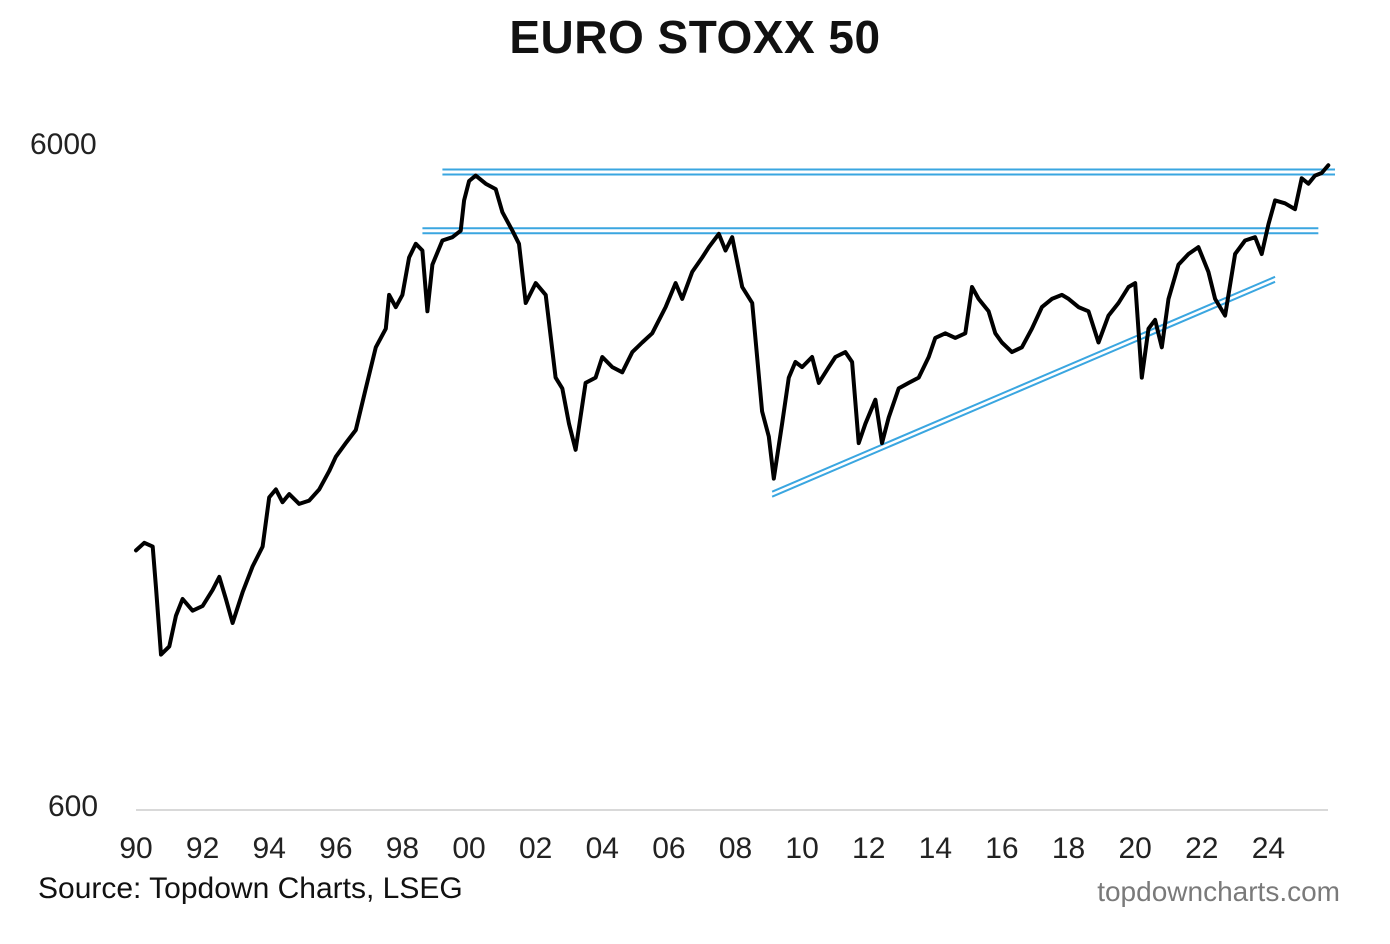 This screenshot has width=1390, height=944. Describe the element at coordinates (1002, 848) in the screenshot. I see `x-tick-label: 16` at that location.